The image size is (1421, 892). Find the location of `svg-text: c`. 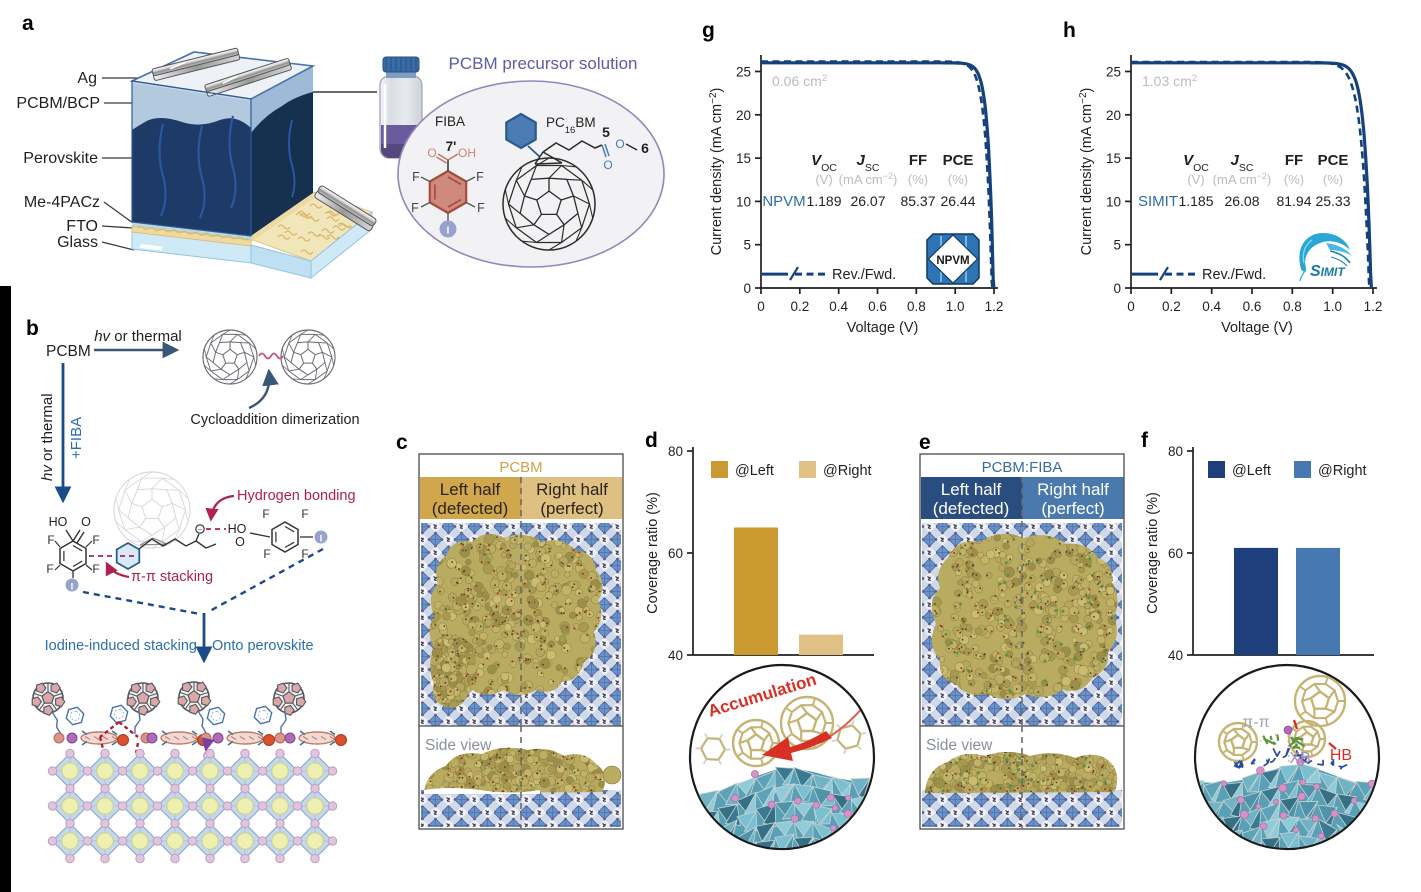

svg-text: c is located at coordinates (402, 442).